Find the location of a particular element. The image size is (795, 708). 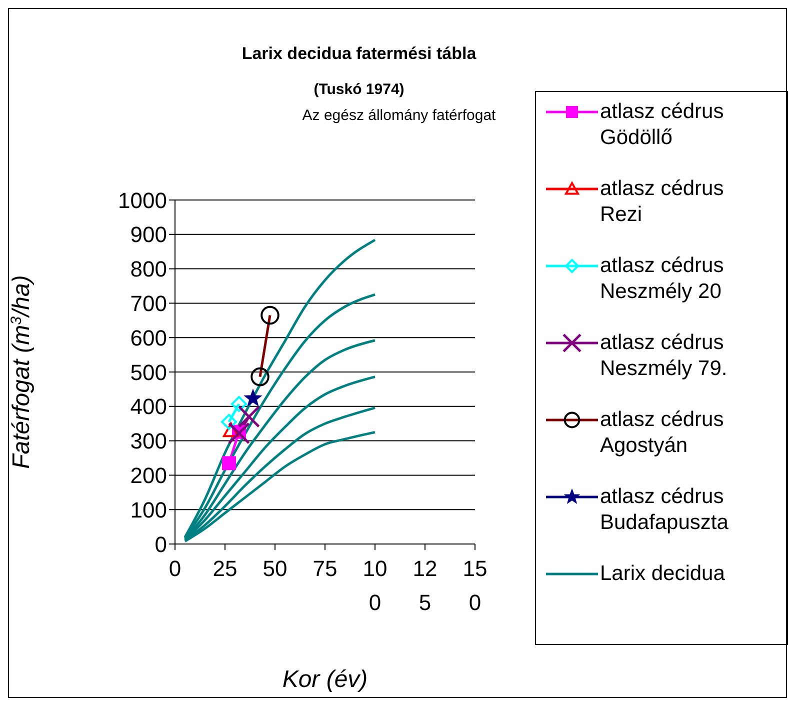

y-tick-label: 700 is located at coordinates (148, 303).